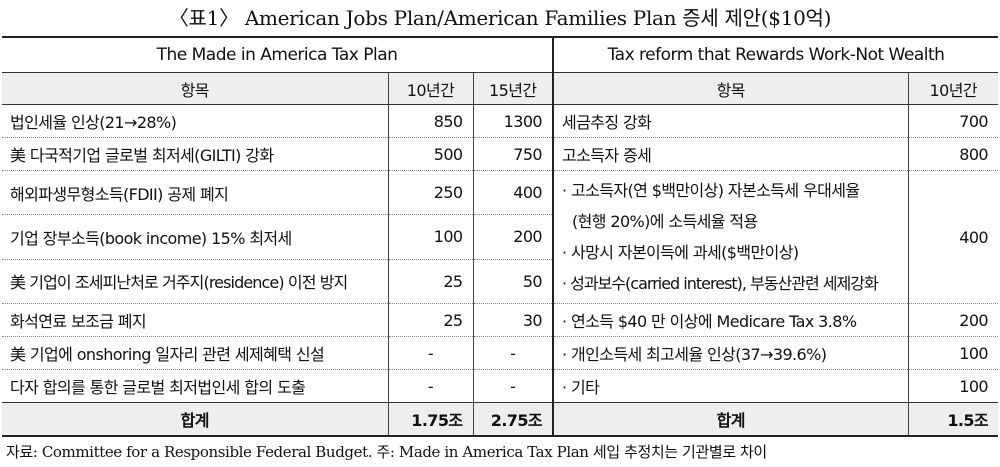 The width and height of the screenshot is (1000, 467). I want to click on grouped-item-line: · 고소득자(연 $백만이상) 자본소득세 우대세율, so click(711, 190).